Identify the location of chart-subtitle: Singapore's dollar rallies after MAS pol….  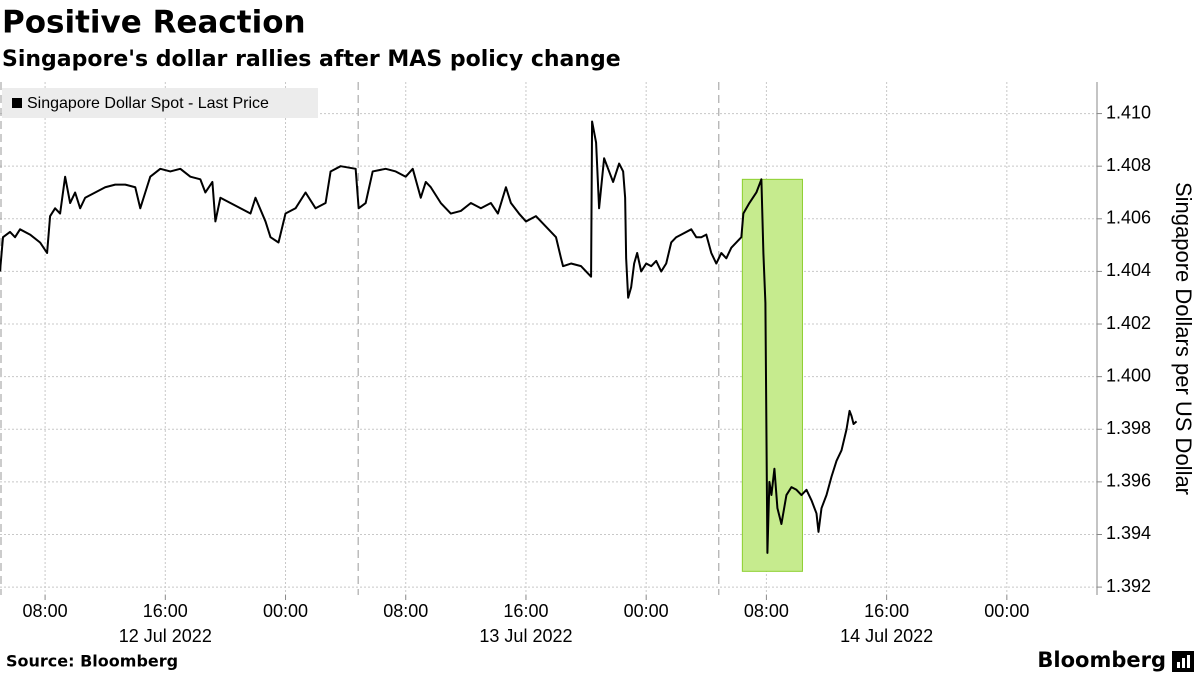
(311, 59).